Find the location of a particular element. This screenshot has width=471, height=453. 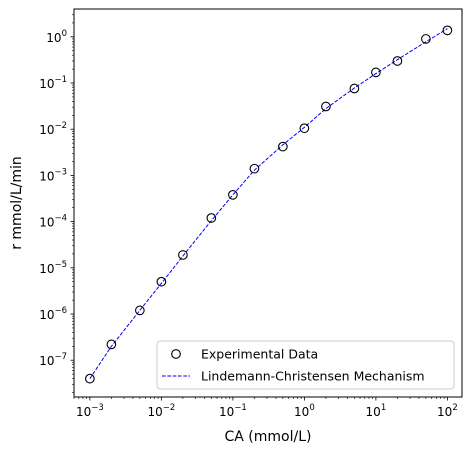

y-tick-label: 10⁻³ is located at coordinates (53, 175).